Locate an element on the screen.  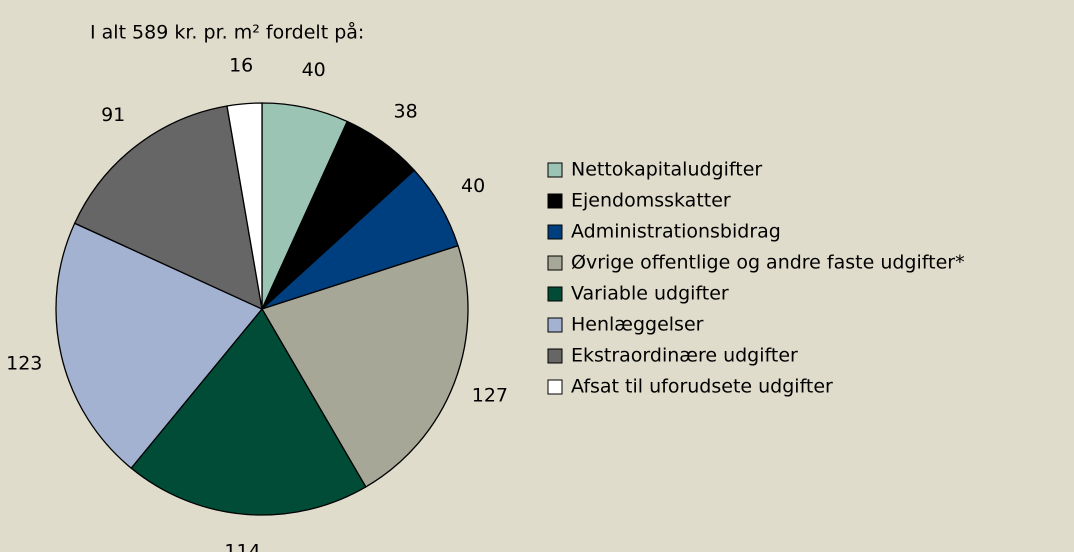
legend-label: Nettokapitaludgifter is located at coordinates (666, 170).